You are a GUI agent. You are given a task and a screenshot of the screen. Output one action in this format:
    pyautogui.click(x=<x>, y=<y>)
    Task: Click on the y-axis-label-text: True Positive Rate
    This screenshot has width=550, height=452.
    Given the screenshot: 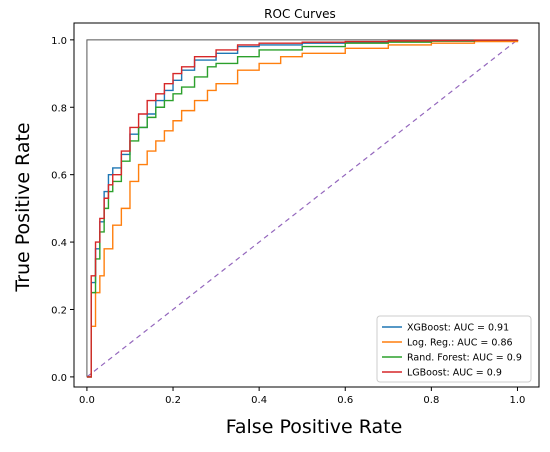 What is the action you would take?
    pyautogui.click(x=23, y=207)
    